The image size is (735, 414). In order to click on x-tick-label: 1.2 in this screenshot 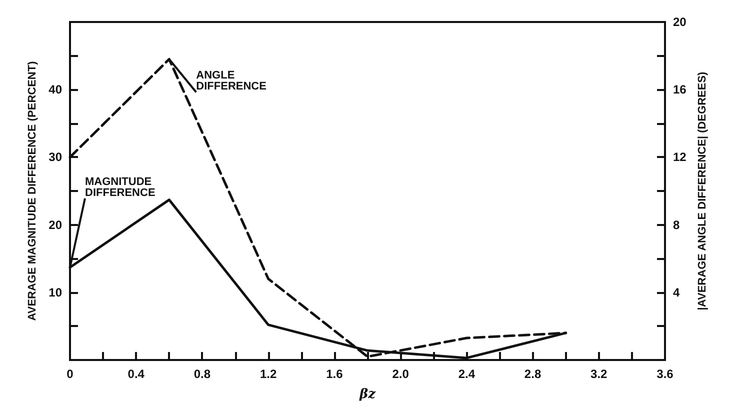, I will do `click(268, 374)`.